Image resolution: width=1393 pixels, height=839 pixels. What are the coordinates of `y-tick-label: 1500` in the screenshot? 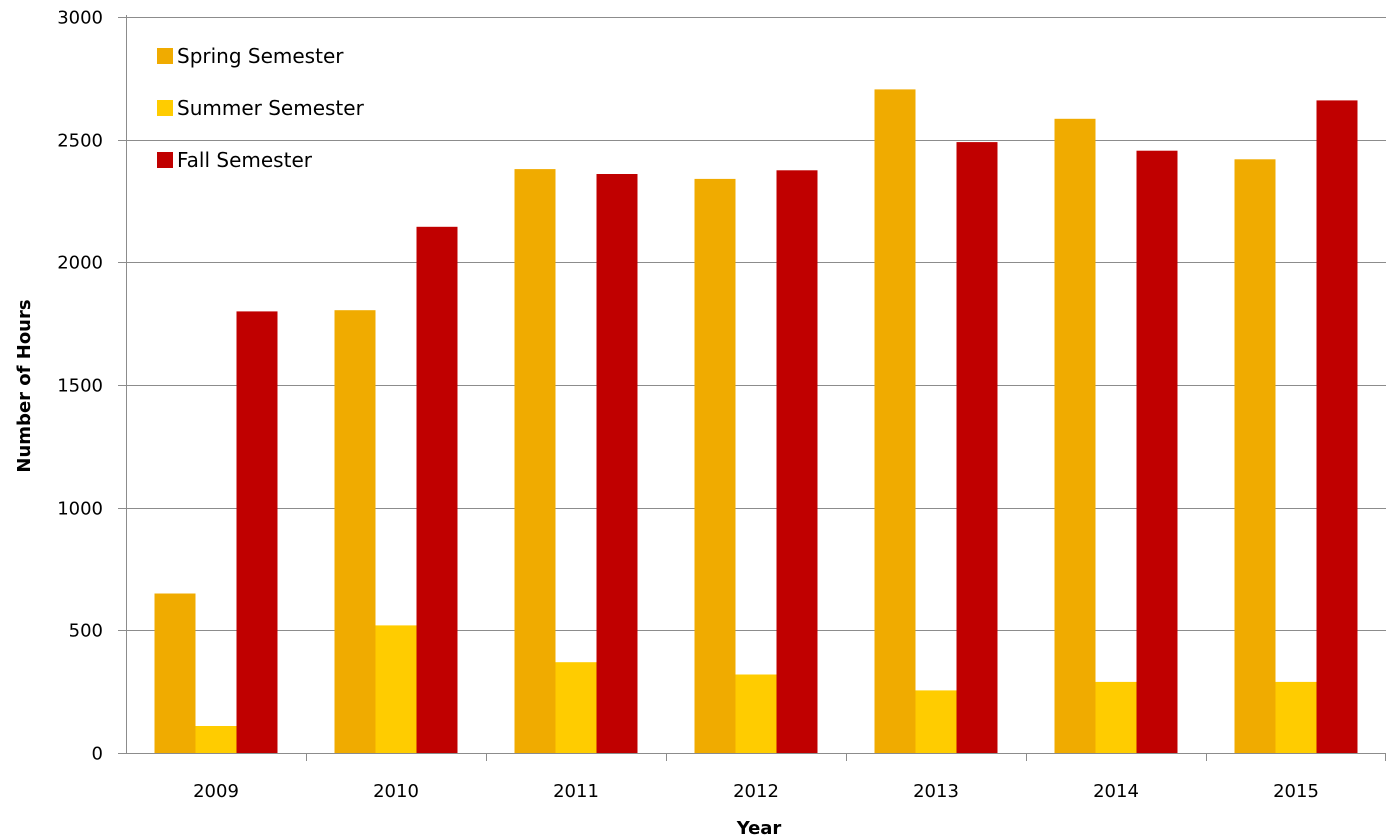 It's located at (80, 386).